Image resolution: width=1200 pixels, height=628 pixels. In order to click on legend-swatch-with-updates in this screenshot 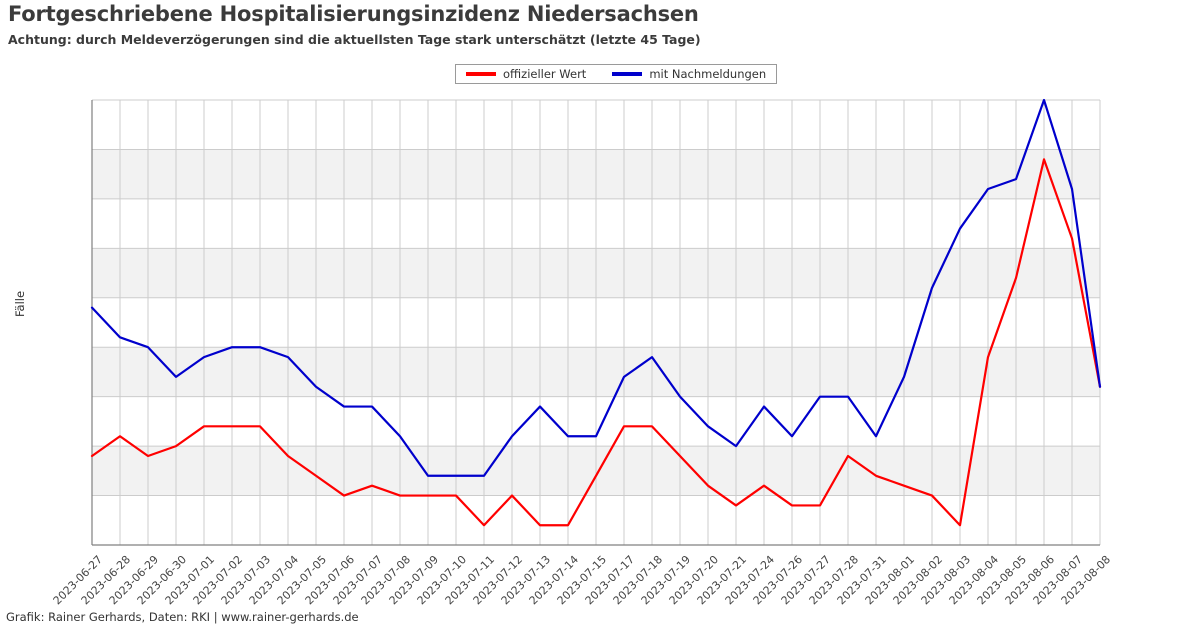, I will do `click(627, 73)`.